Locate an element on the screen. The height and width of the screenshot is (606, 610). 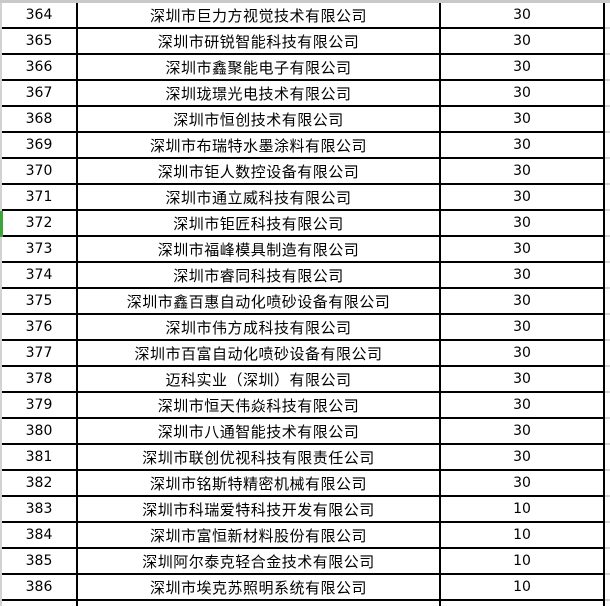
table-row: 373 深圳市福峰模具制造有限公司 30 is located at coordinates (303, 250).